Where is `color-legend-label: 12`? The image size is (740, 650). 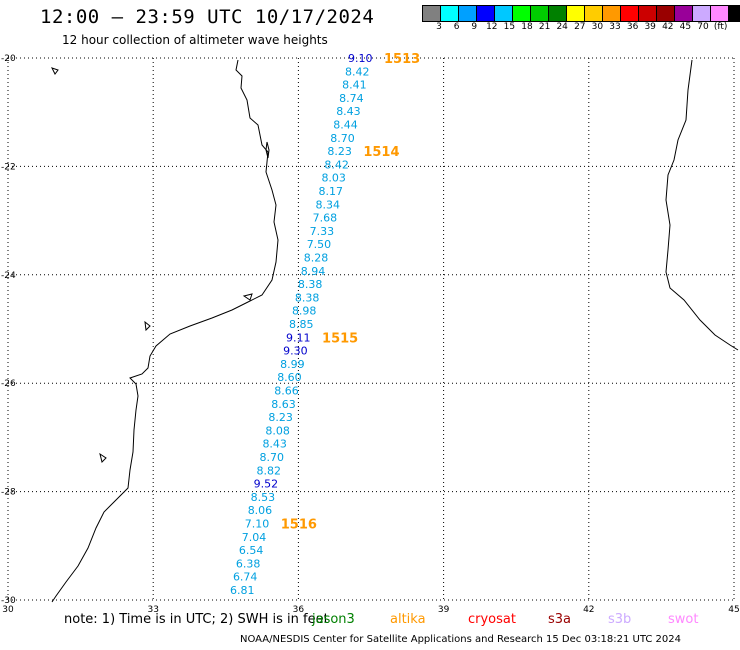
color-legend-label: 12 is located at coordinates (492, 27).